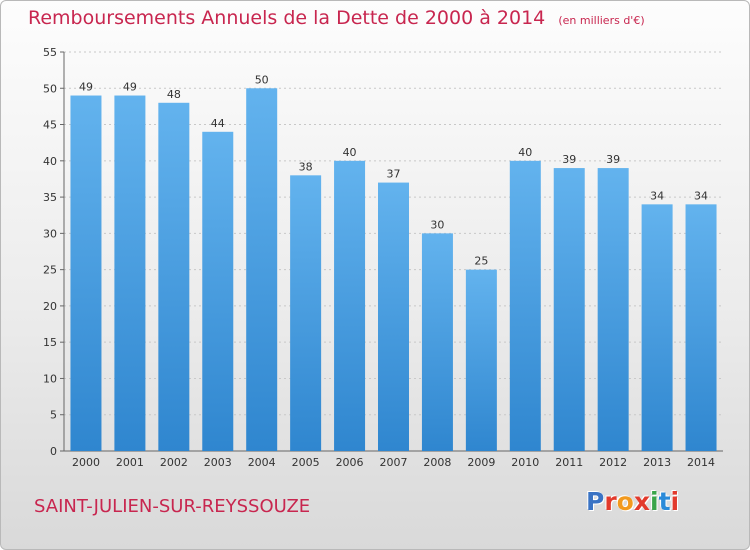 The width and height of the screenshot is (750, 550). Describe the element at coordinates (174, 94) in the screenshot. I see `value-label-2002: 48` at that location.